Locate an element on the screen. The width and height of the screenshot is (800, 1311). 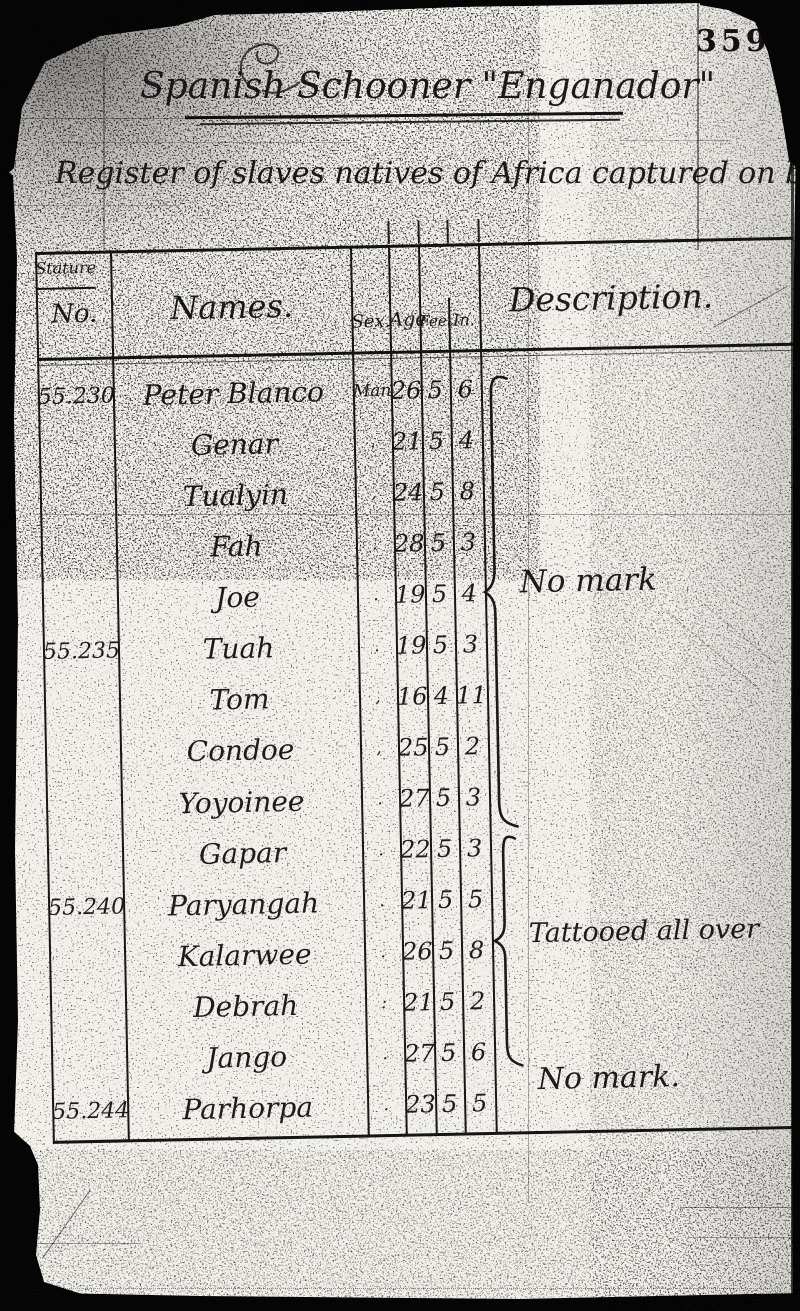
scan-border-right-patch is located at coordinates (797, 628).